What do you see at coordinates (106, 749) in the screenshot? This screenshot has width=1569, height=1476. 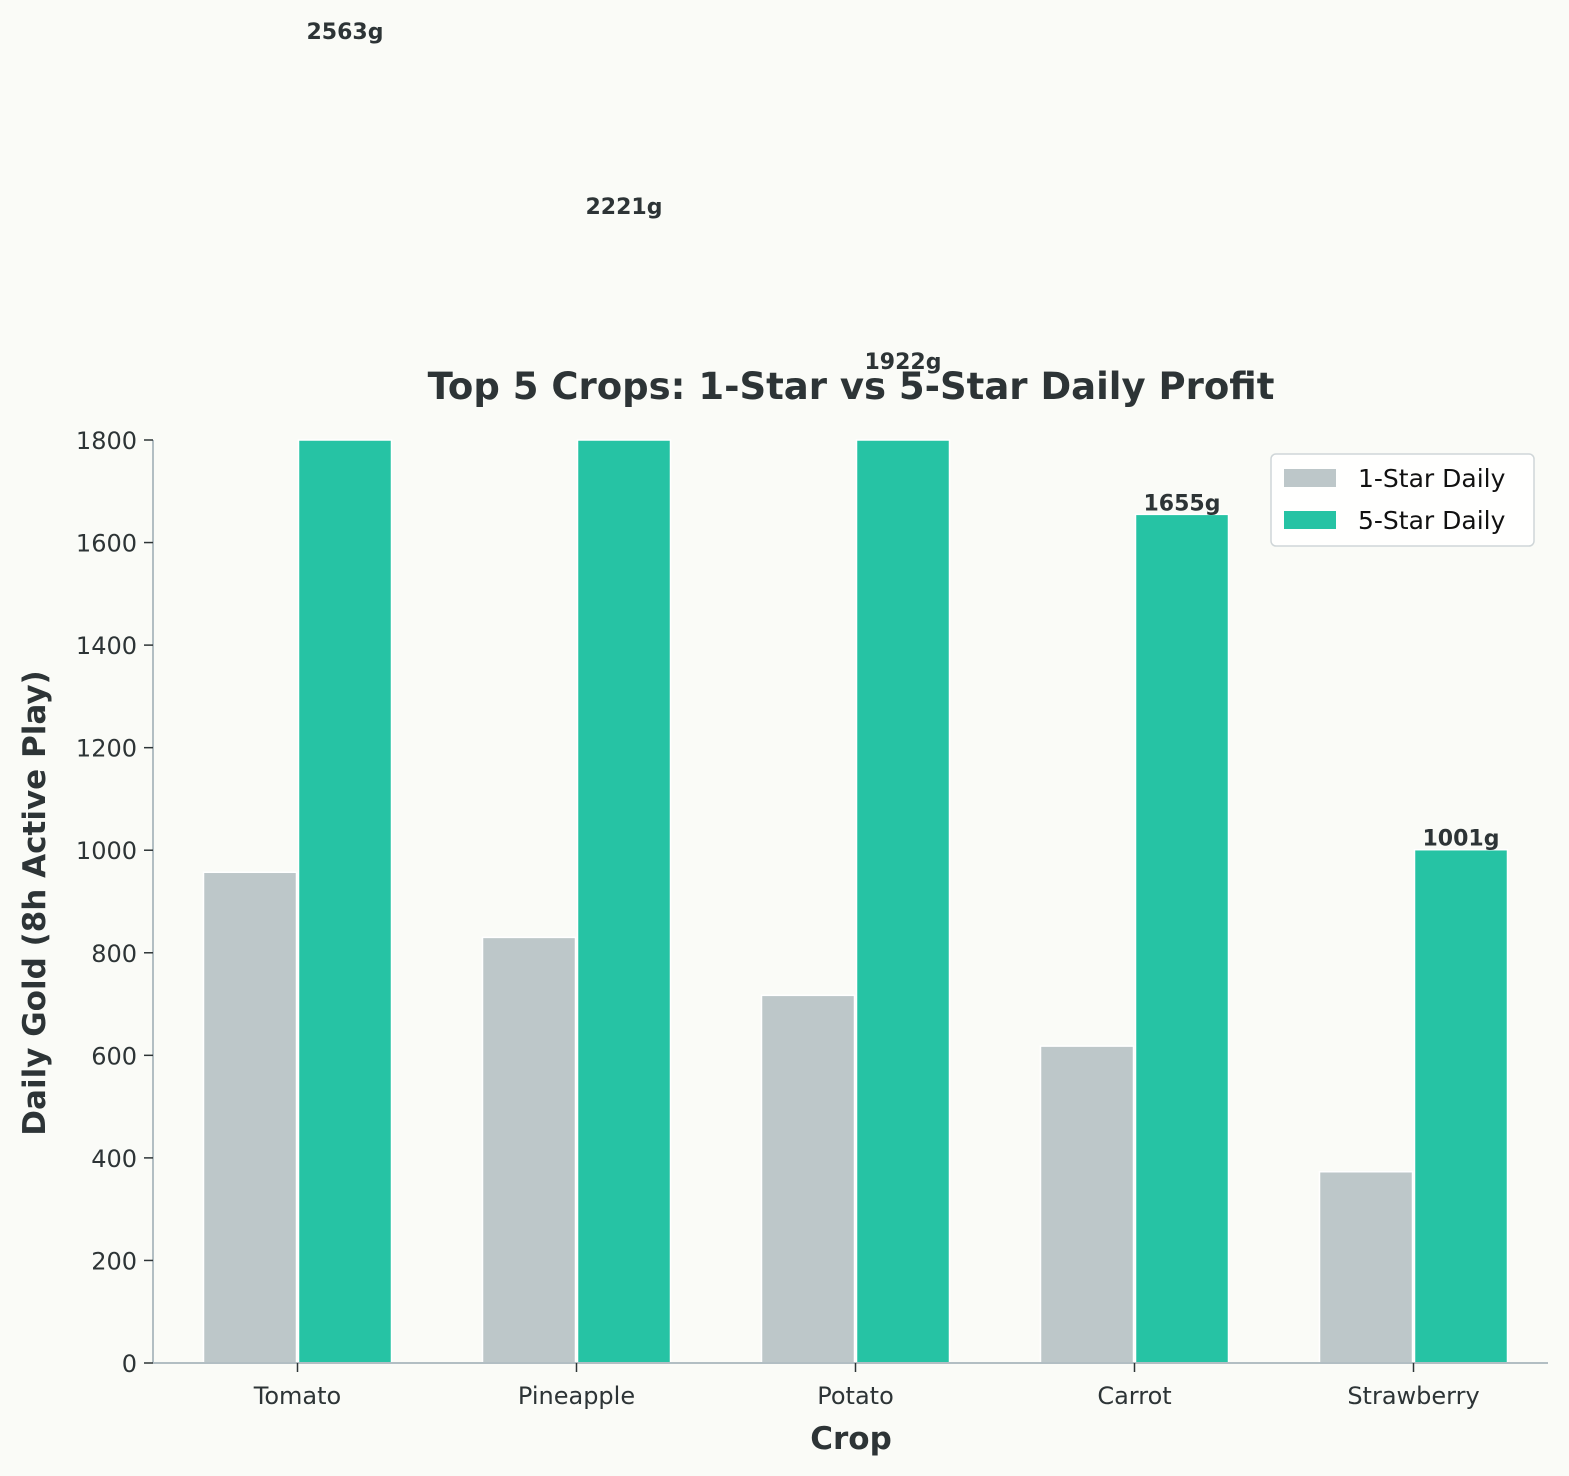 I see `y-tick-label-1200: 1200` at bounding box center [106, 749].